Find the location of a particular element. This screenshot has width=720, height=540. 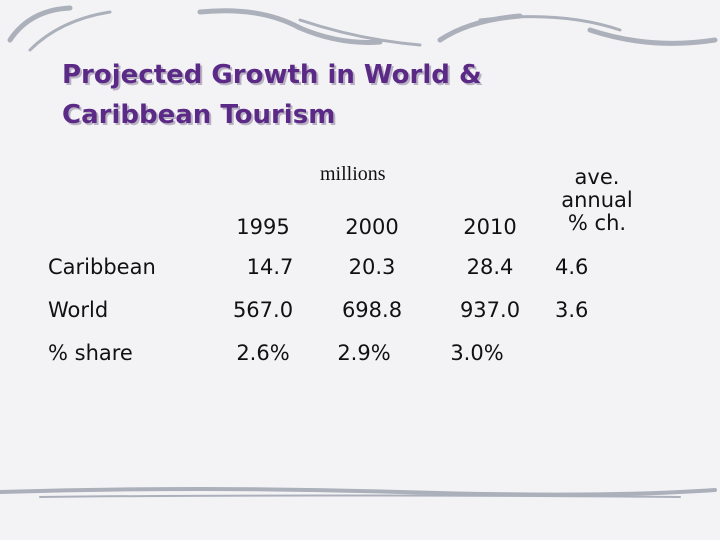

header-cell: ave. annual % ch. is located at coordinates (597, 200).